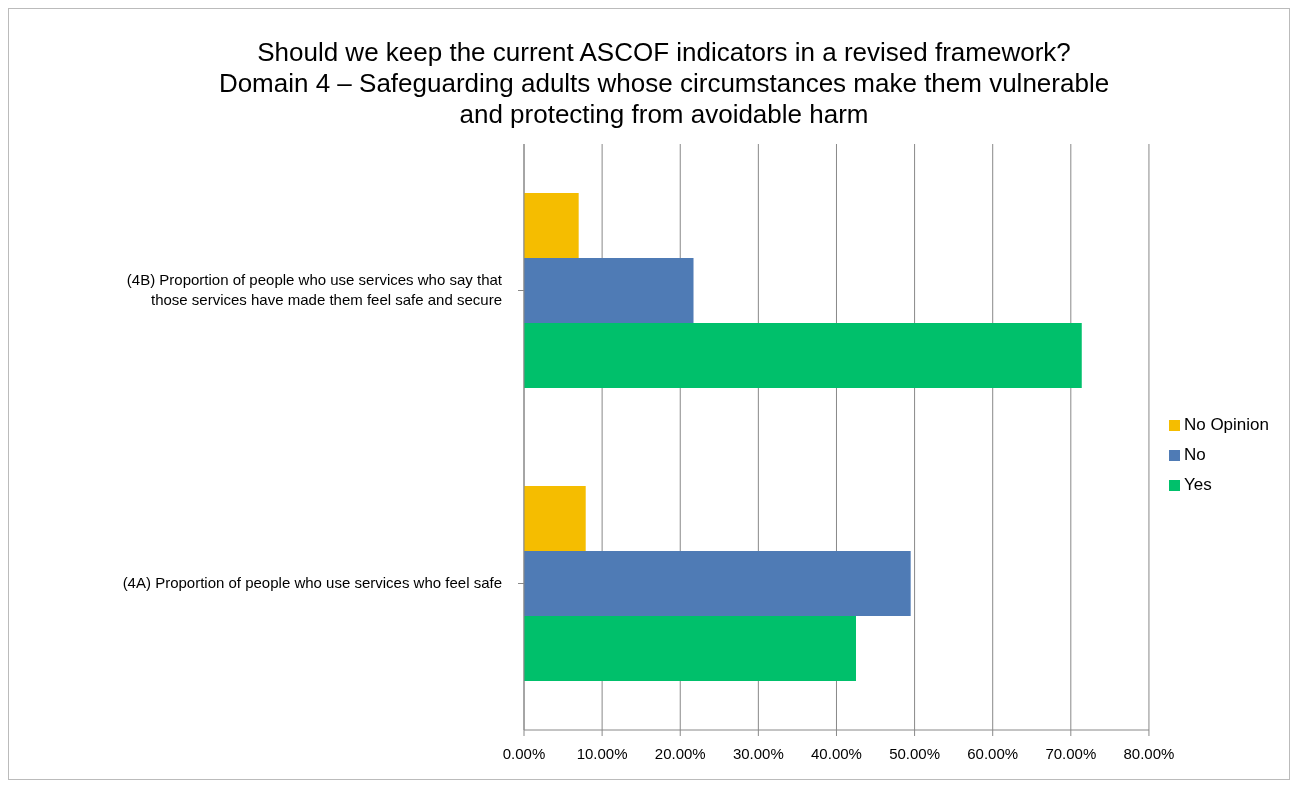 Image resolution: width=1296 pixels, height=789 pixels. Describe the element at coordinates (915, 753) in the screenshot. I see `x-tick-label: 50.00%` at that location.